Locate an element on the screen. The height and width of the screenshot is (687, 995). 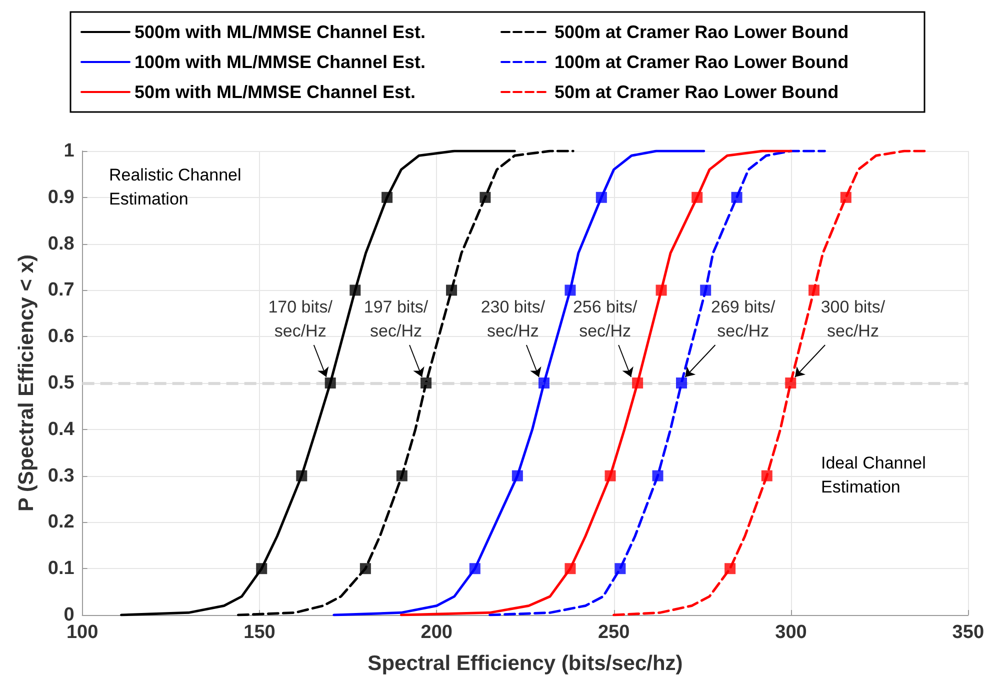
annotation: 269 bits/ sec/Hz is located at coordinates (743, 319).